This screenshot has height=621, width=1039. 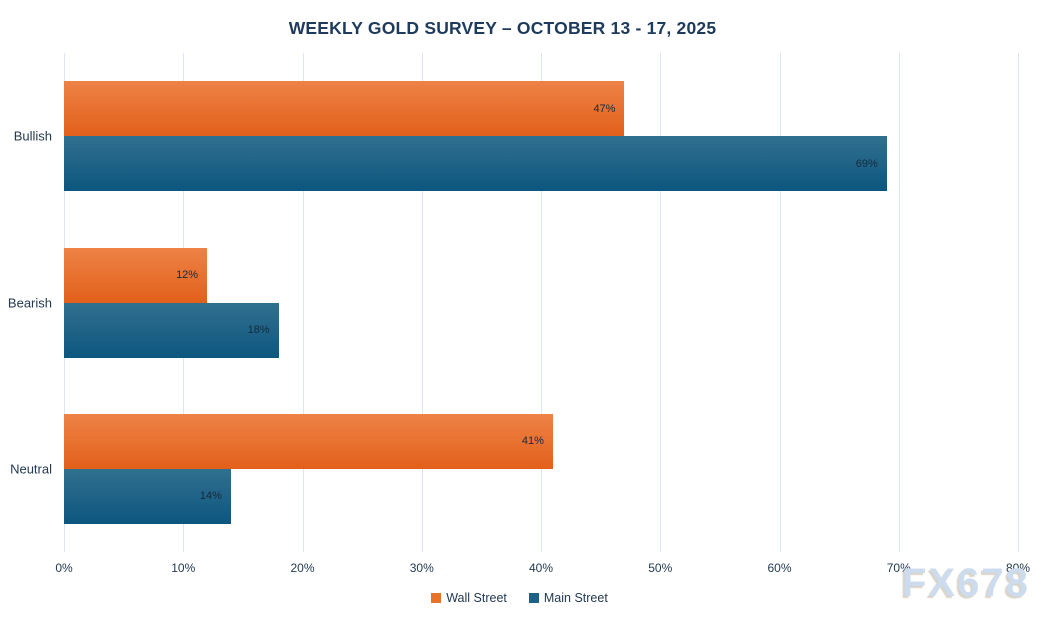 What do you see at coordinates (519, 598) in the screenshot?
I see `legend: Wall Street Main Street` at bounding box center [519, 598].